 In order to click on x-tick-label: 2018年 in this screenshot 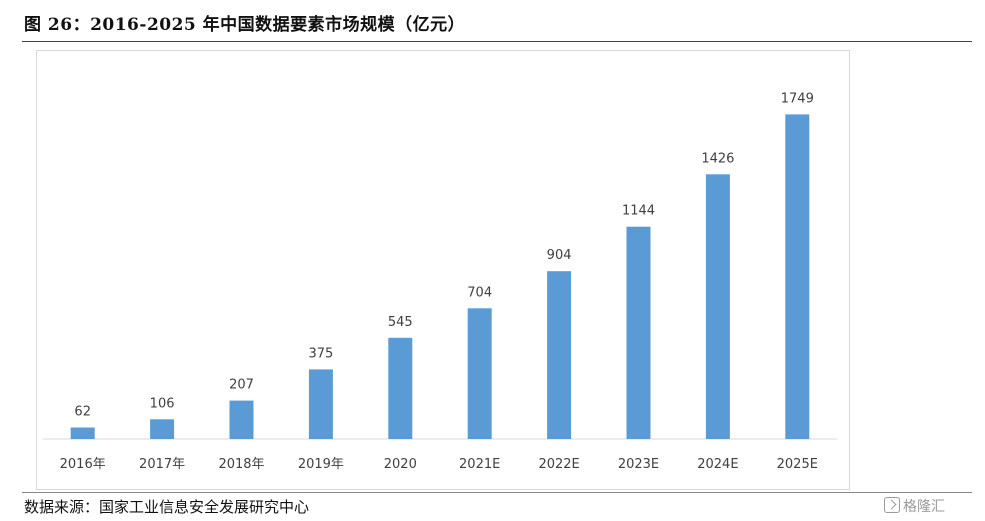, I will do `click(241, 464)`.